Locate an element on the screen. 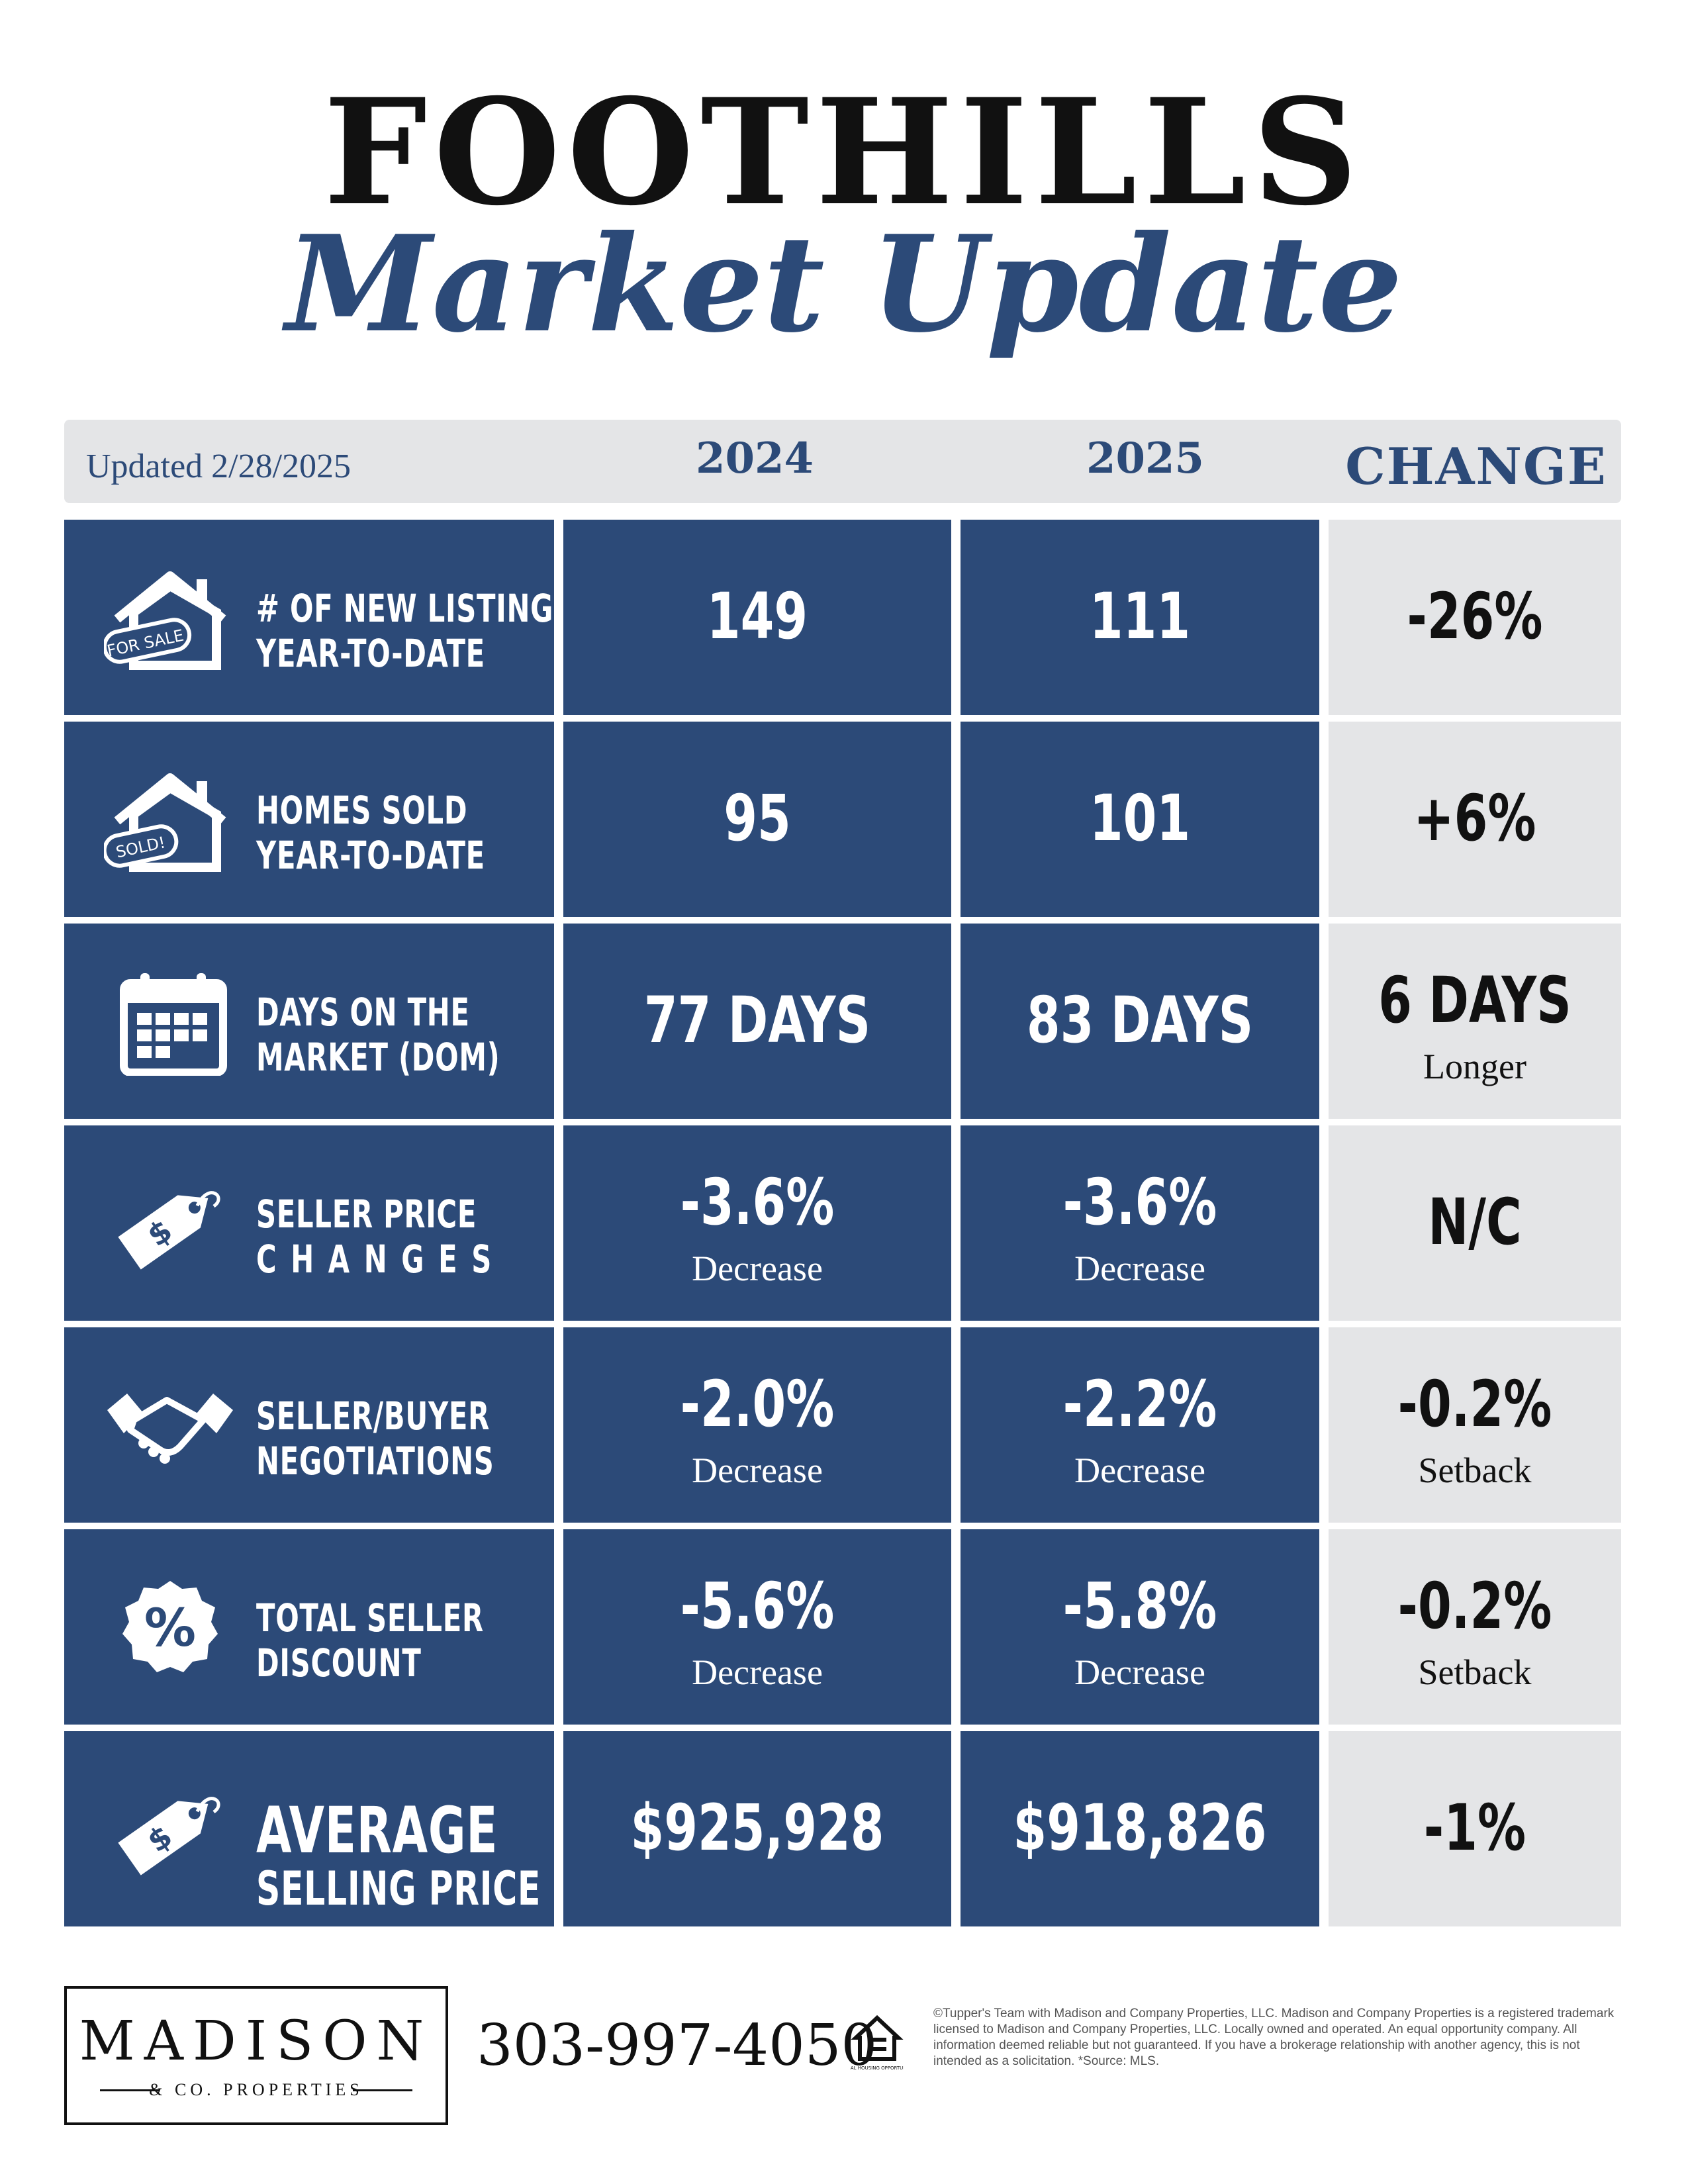 The image size is (1688, 2184). value-2025: 101 is located at coordinates (1140, 818).